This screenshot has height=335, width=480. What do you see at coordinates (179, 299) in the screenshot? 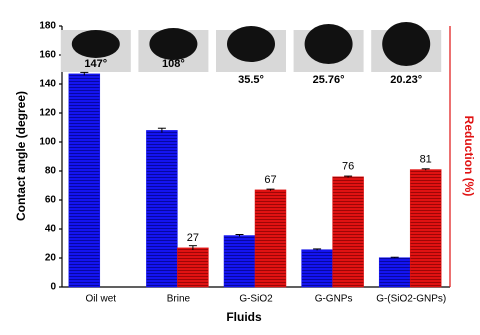
I see `x-tick-label: Brine` at bounding box center [179, 299].